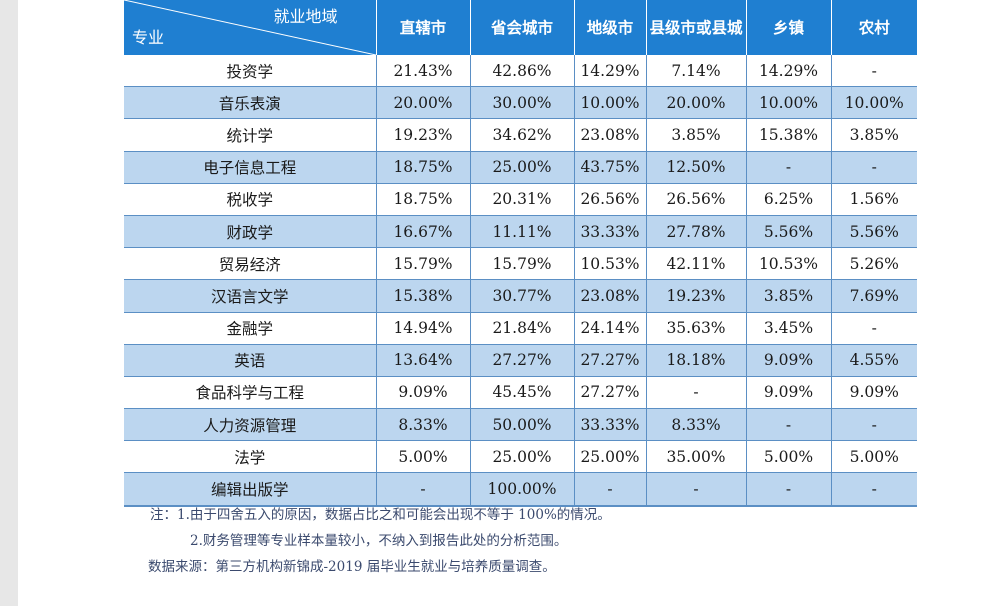 The height and width of the screenshot is (606, 1006). I want to click on table-row: 税收学 18.75% 20.31% 26.56% 26.56% 6.25% 1.56%, so click(520, 199).